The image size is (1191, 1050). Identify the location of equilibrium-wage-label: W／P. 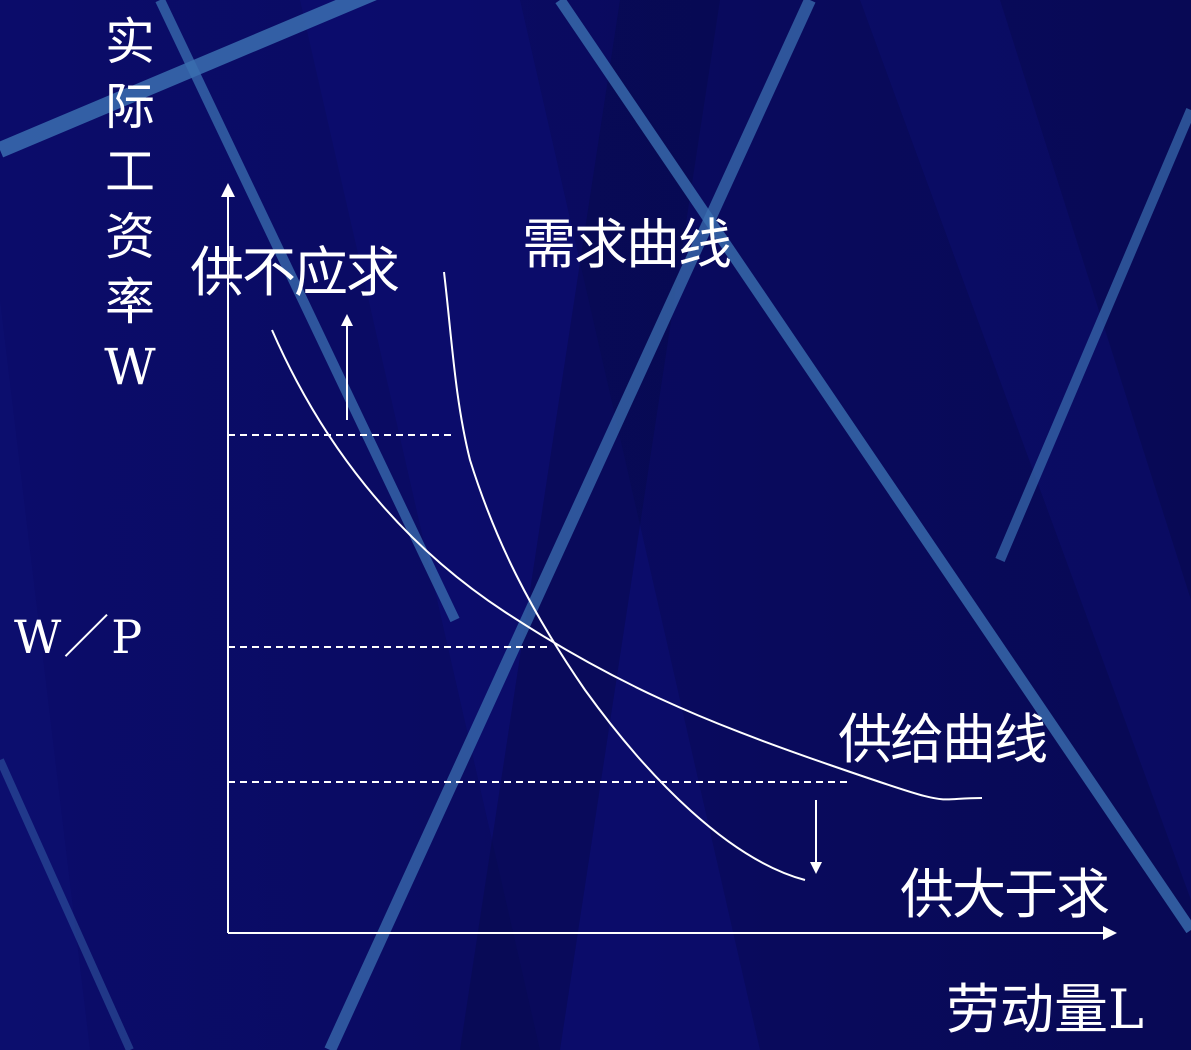
(79, 637).